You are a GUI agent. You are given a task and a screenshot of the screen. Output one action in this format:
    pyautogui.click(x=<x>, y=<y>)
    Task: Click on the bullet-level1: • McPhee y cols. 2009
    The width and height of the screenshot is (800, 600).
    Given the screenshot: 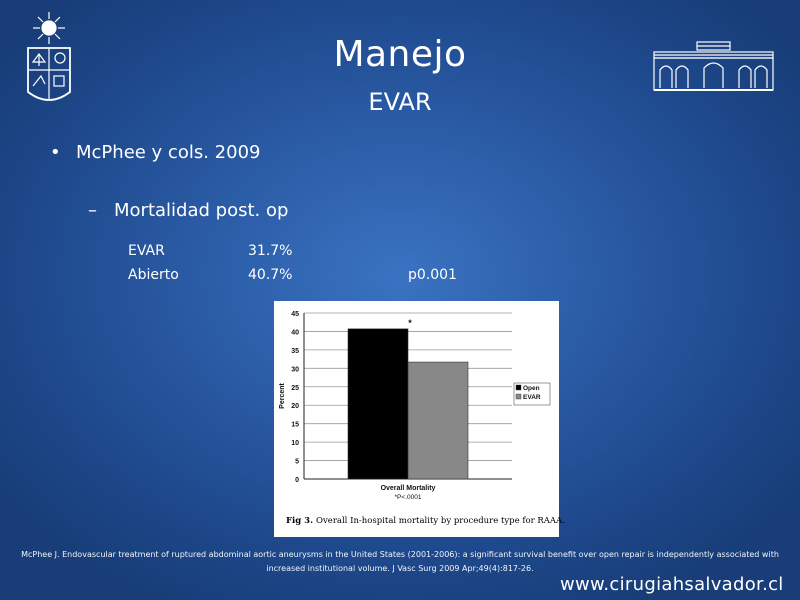 What is the action you would take?
    pyautogui.click(x=155, y=152)
    